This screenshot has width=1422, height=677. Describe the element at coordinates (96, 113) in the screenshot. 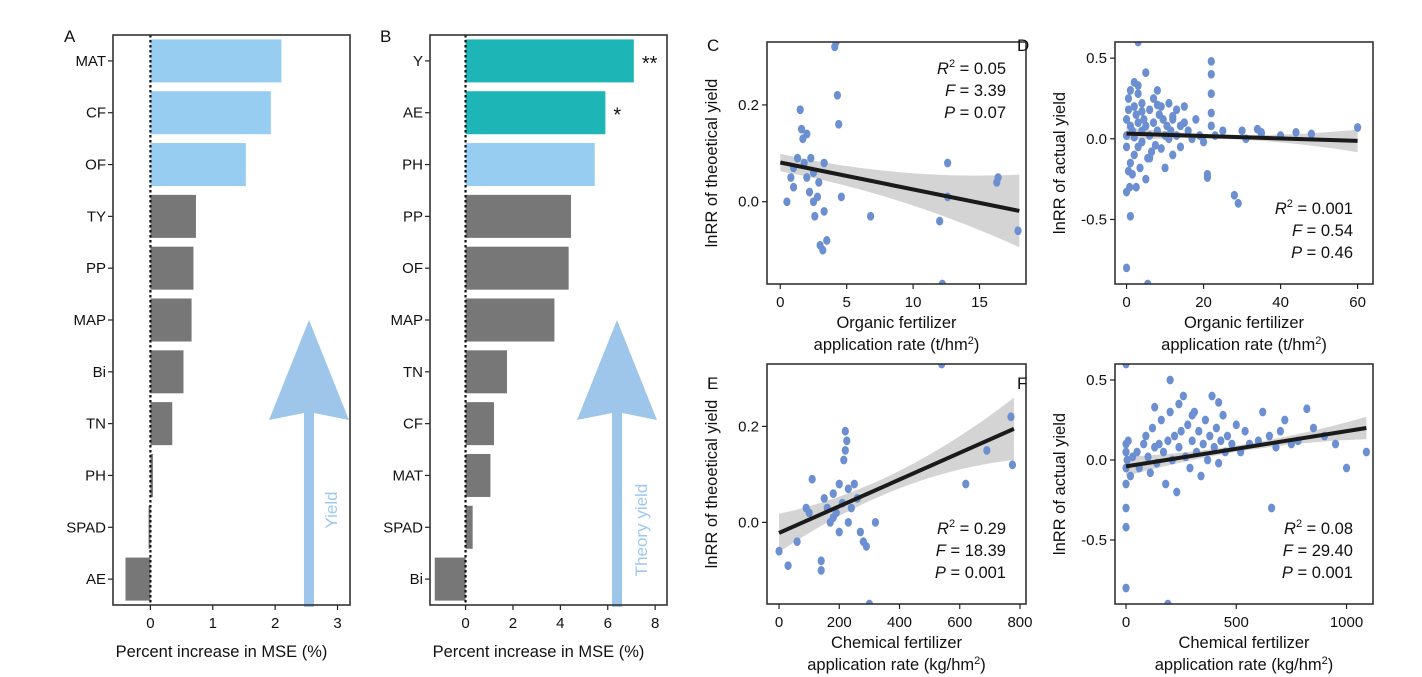

I see `category-label: CF` at that location.